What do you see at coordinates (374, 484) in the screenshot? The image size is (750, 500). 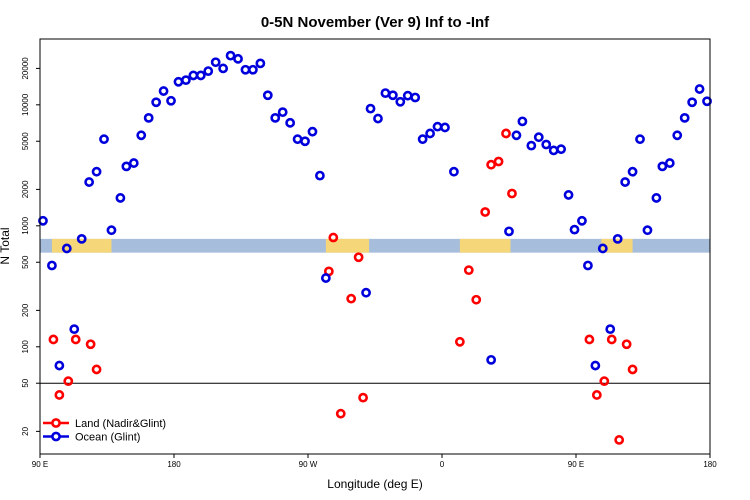 I see `x-axis-label: Longitude (deg E)` at bounding box center [374, 484].